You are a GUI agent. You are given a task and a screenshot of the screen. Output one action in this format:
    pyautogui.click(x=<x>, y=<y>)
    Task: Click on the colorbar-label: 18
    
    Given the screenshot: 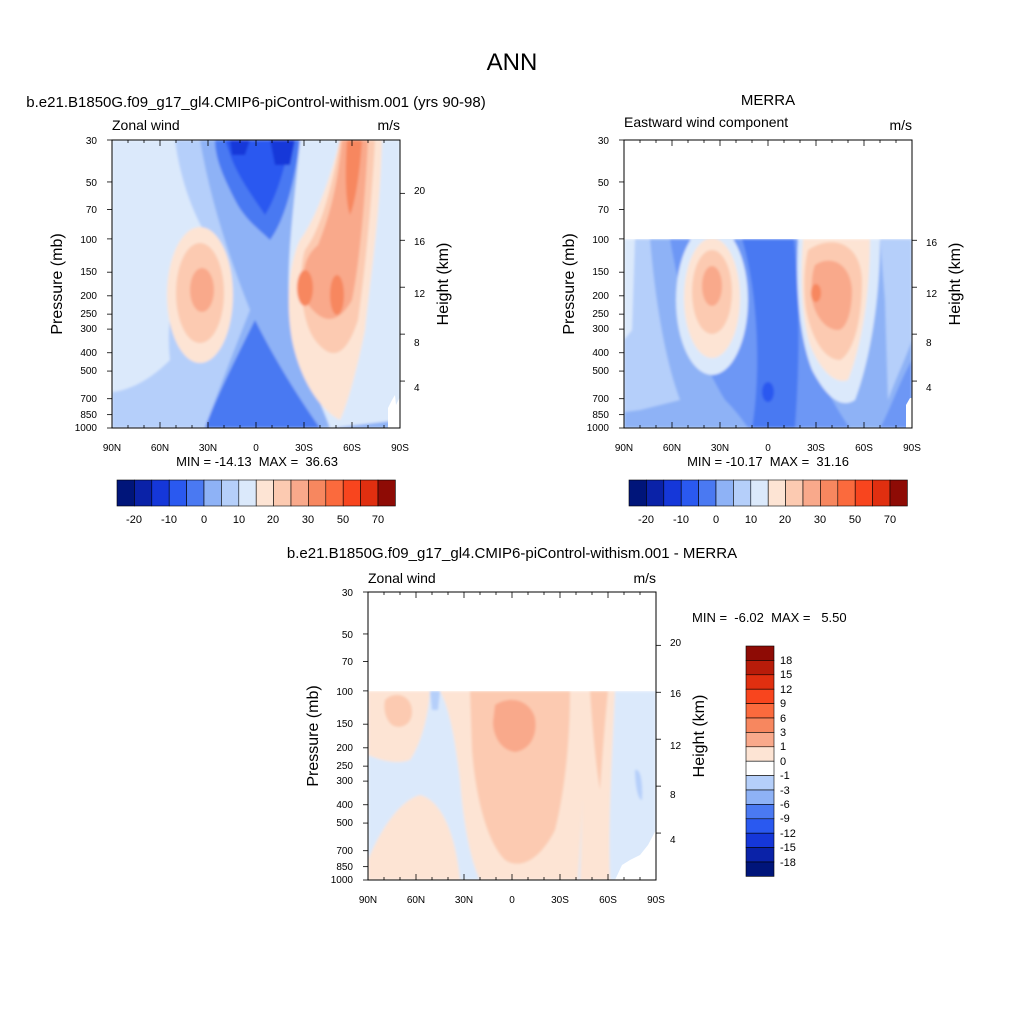 What is the action you would take?
    pyautogui.click(x=786, y=661)
    